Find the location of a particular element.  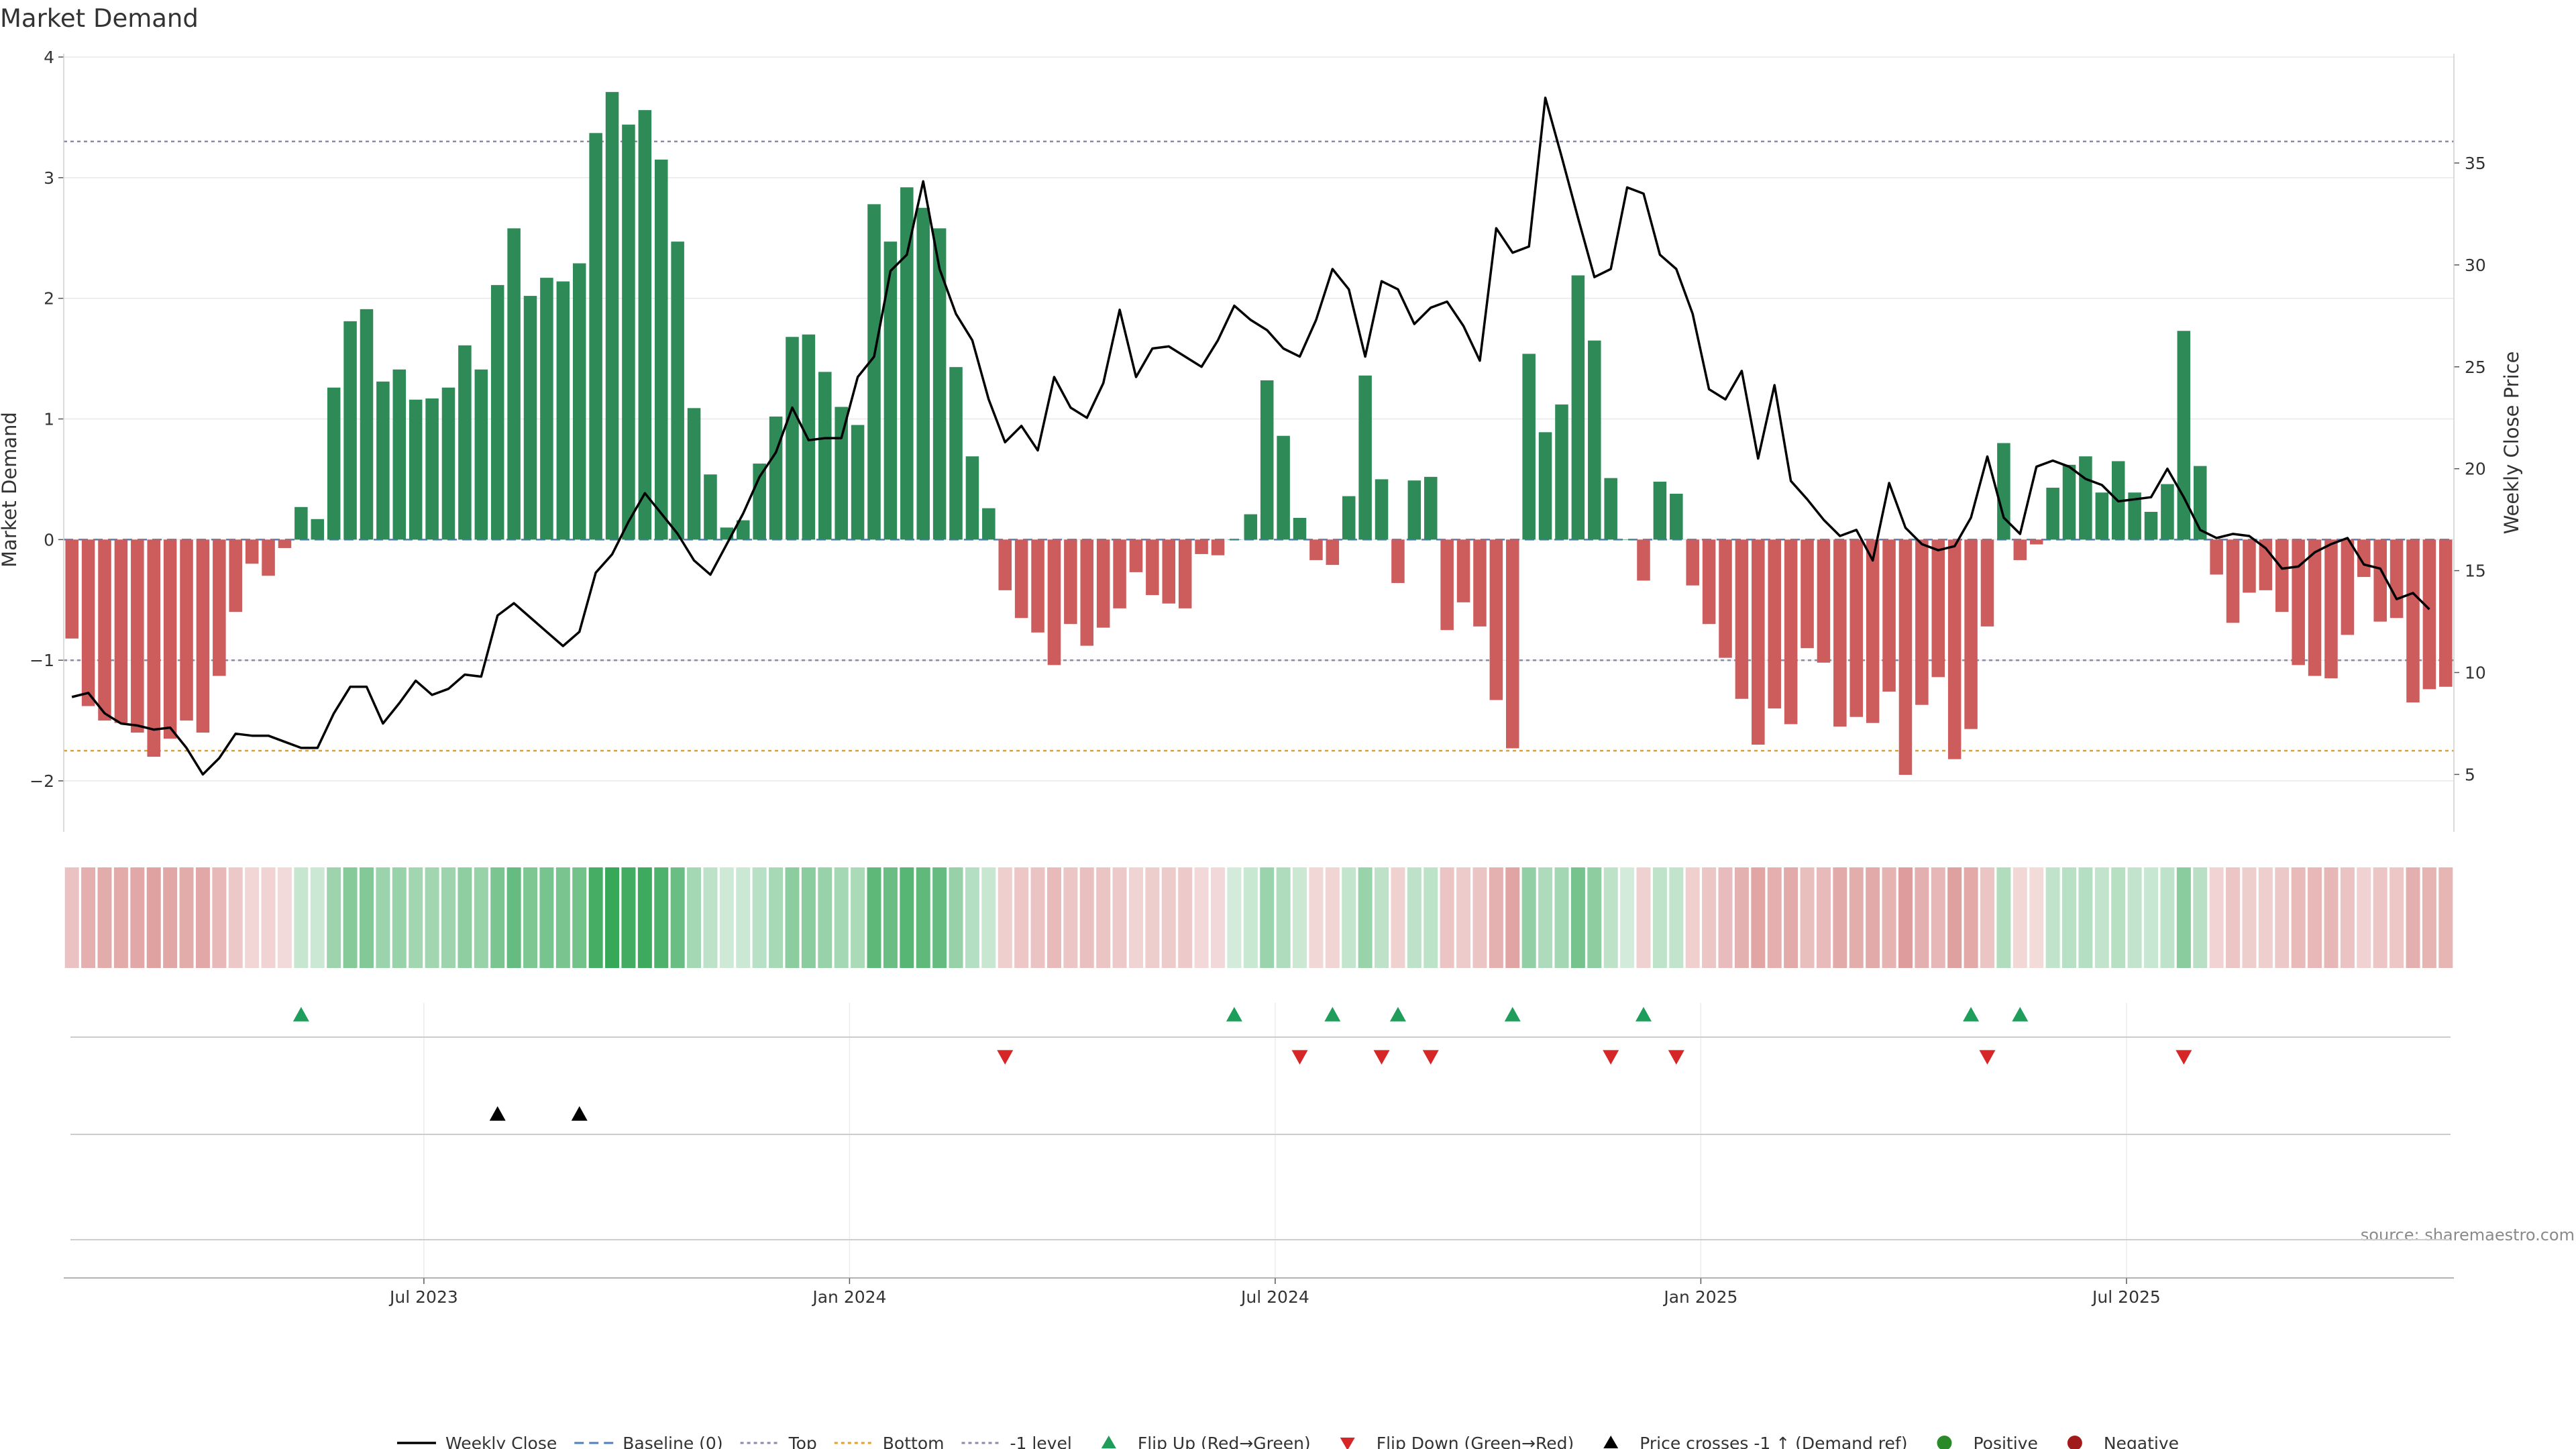

legend-item-price-cross: Price crosses -1 ↑ (Demand ref) is located at coordinates (1755, 1441).